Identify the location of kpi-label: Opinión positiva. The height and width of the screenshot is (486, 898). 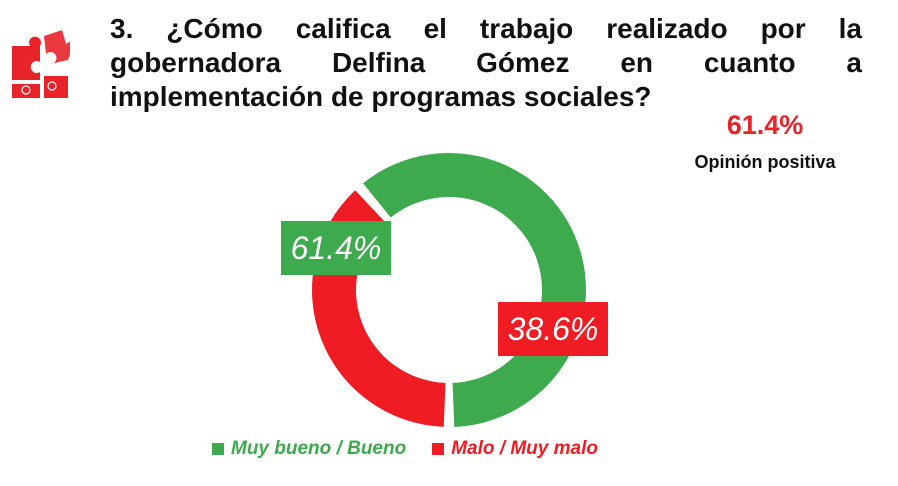
(765, 162).